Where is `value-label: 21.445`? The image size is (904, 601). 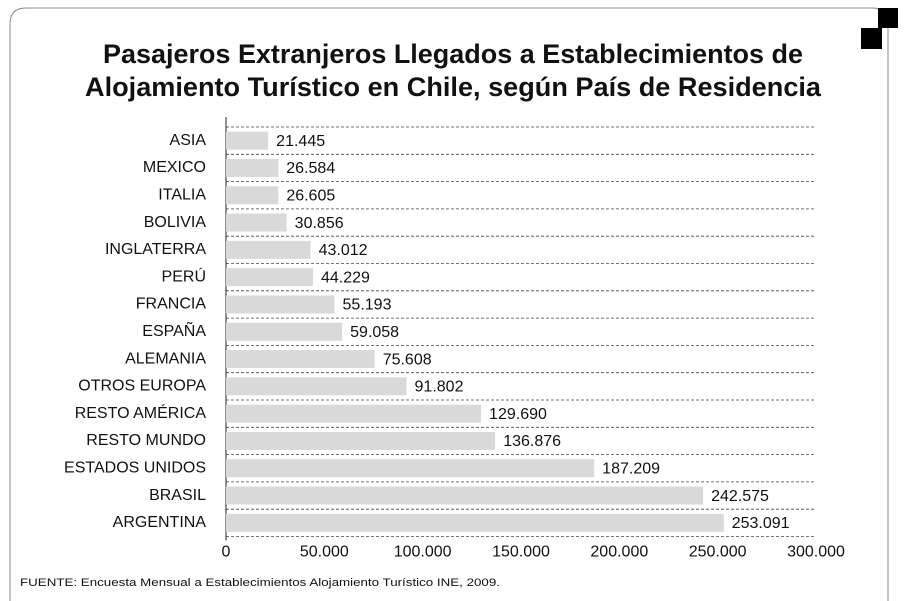
value-label: 21.445 is located at coordinates (300, 141).